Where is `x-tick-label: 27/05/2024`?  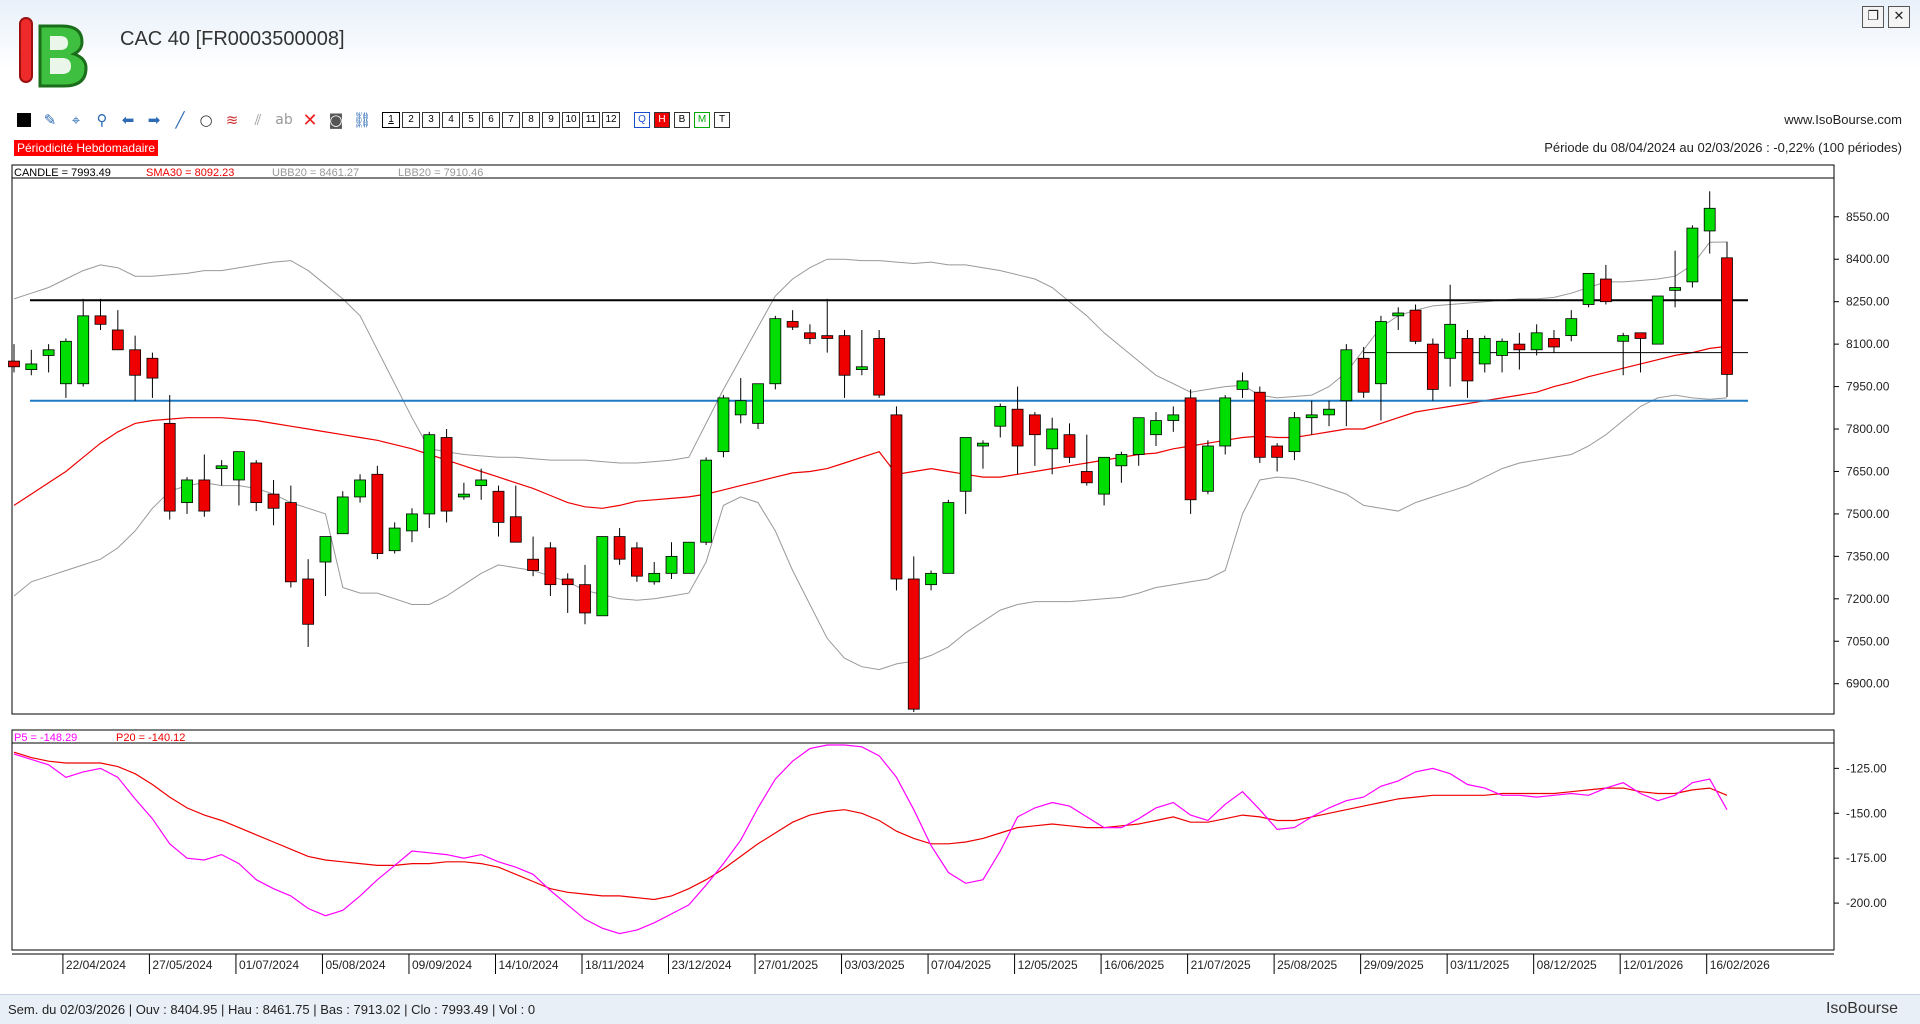 x-tick-label: 27/05/2024 is located at coordinates (182, 965).